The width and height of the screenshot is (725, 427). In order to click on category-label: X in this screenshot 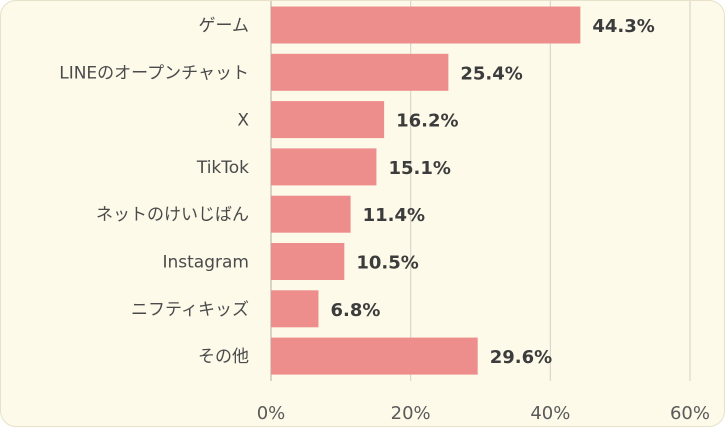, I will do `click(243, 121)`.